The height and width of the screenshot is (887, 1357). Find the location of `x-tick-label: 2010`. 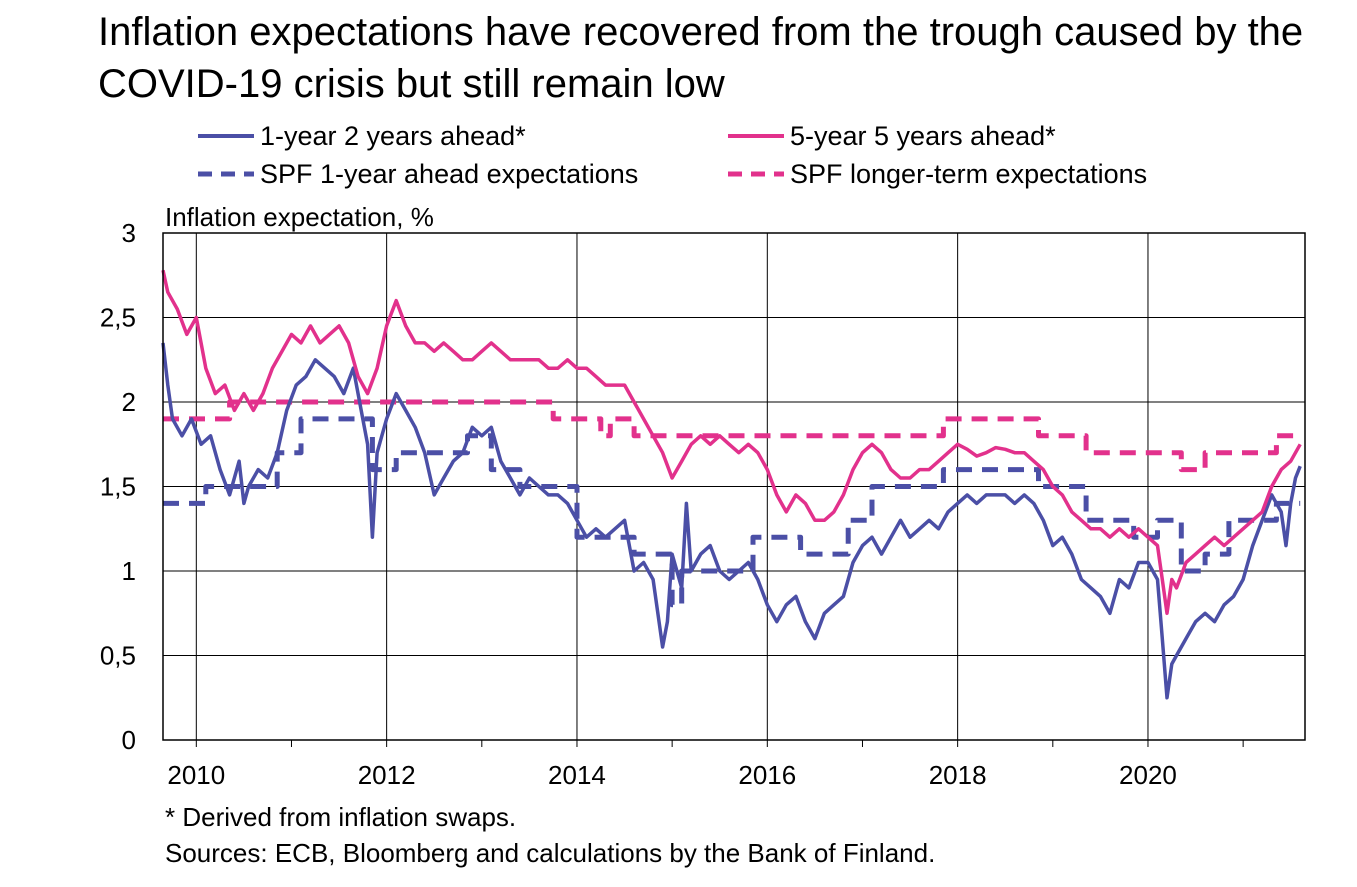

x-tick-label: 2010 is located at coordinates (196, 775).